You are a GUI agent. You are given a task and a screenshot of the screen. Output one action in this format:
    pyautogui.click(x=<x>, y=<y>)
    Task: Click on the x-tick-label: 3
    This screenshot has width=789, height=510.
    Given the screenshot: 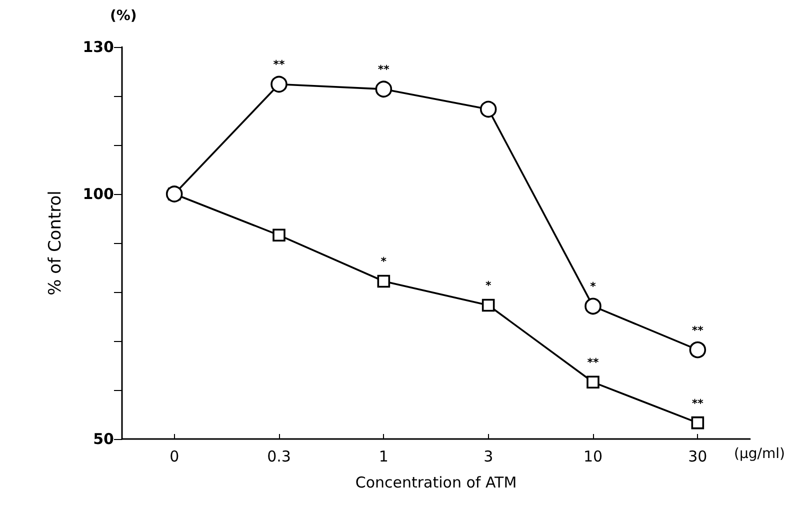 What is the action you would take?
    pyautogui.click(x=489, y=457)
    